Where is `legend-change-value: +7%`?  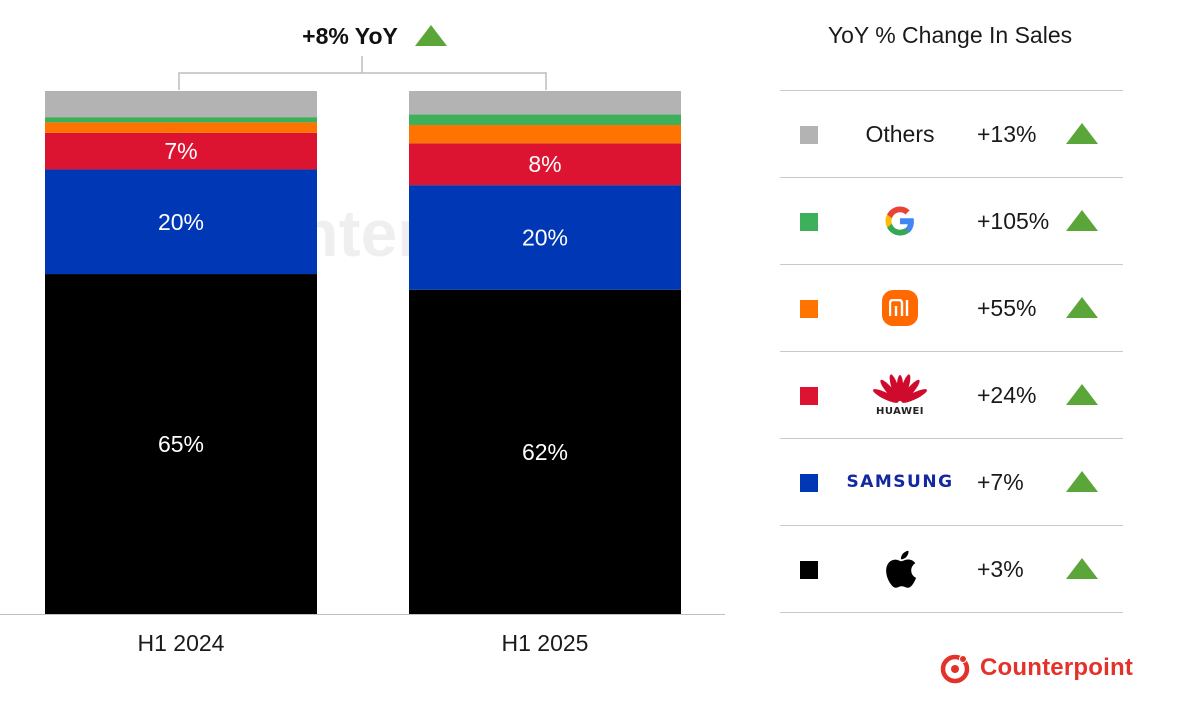 legend-change-value: +7% is located at coordinates (1000, 481).